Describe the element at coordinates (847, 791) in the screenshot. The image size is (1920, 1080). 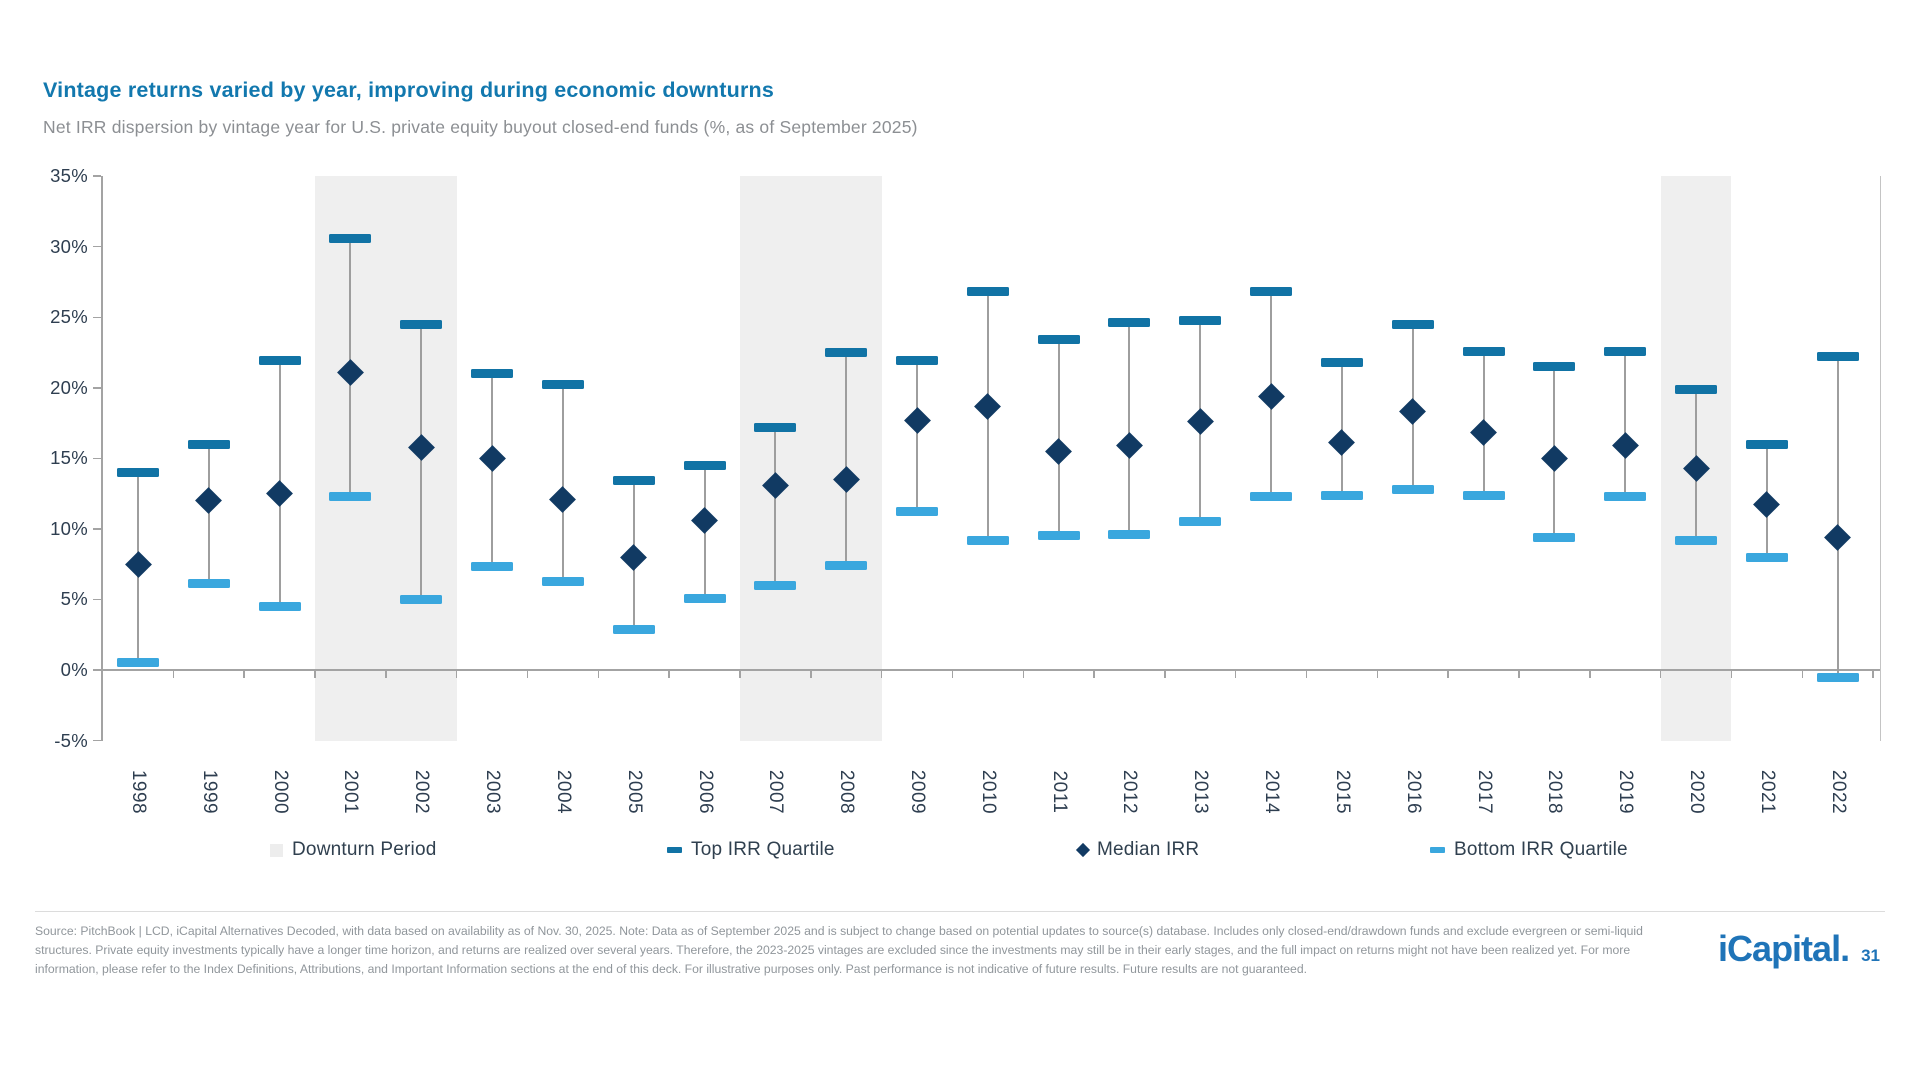
I see `x-axis-year-label: 2008` at that location.